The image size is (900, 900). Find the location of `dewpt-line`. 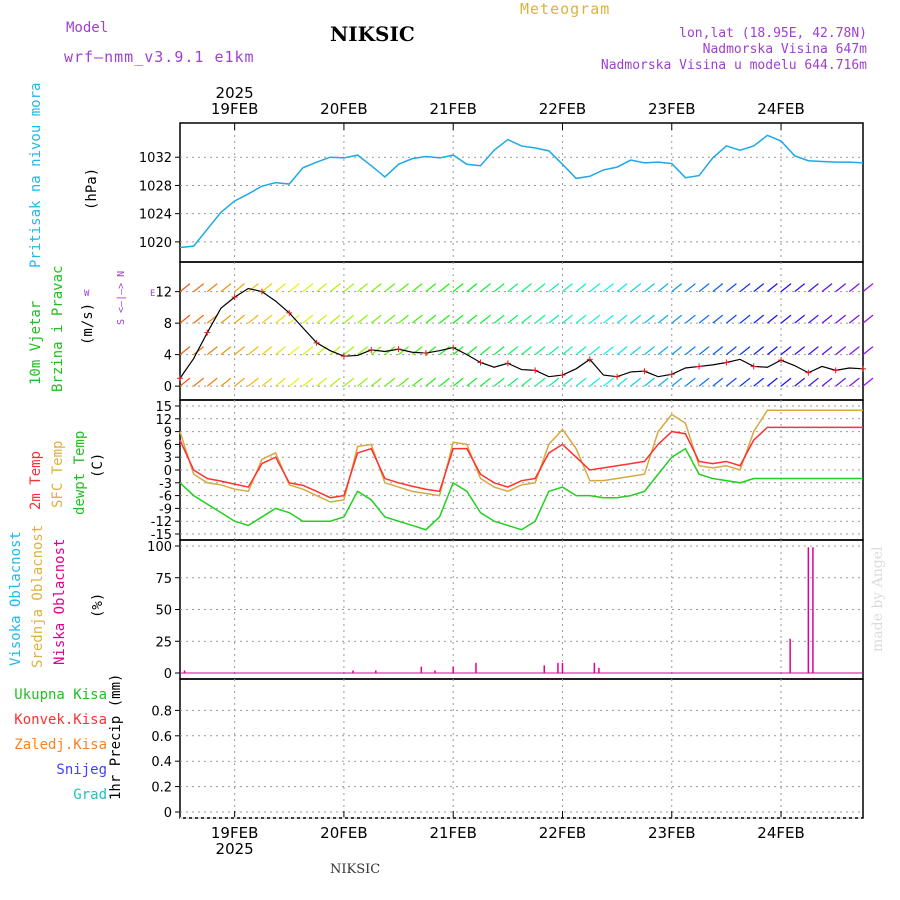

dewpt-line is located at coordinates (521, 489).